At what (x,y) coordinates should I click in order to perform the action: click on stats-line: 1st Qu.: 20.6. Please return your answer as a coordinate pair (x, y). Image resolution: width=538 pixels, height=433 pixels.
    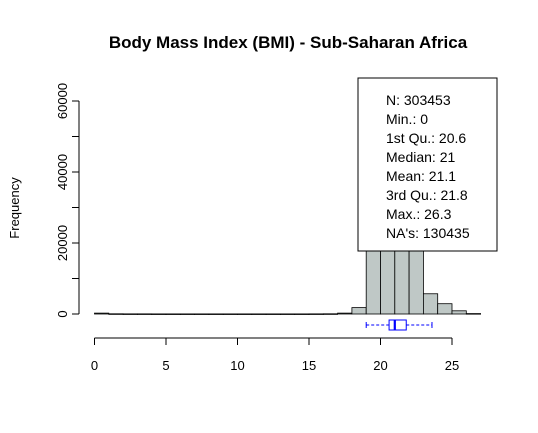
    Looking at the image, I should click on (426, 138).